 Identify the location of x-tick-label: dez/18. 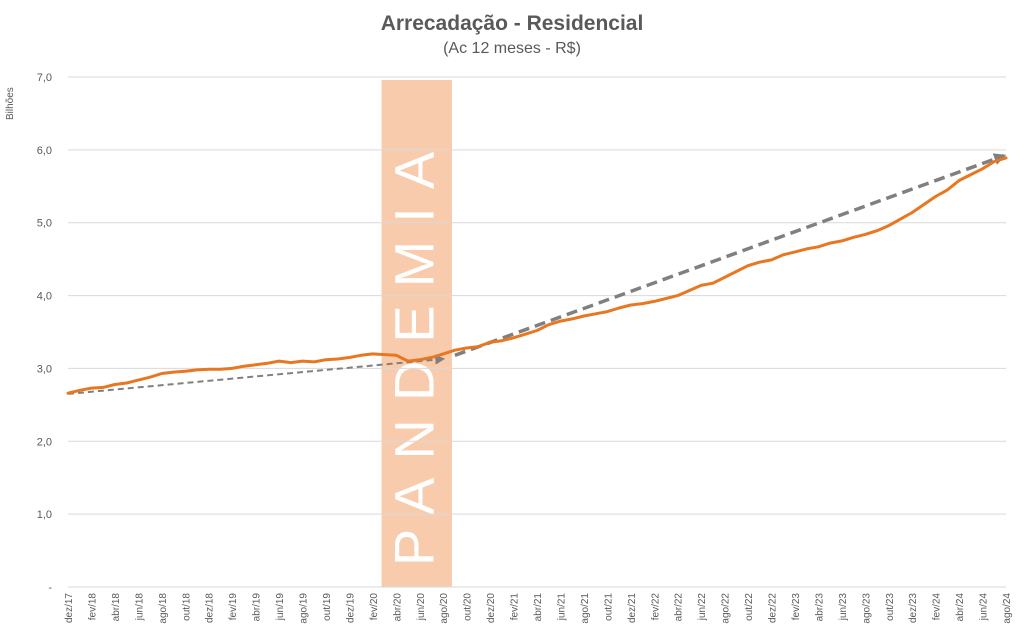
(210, 608).